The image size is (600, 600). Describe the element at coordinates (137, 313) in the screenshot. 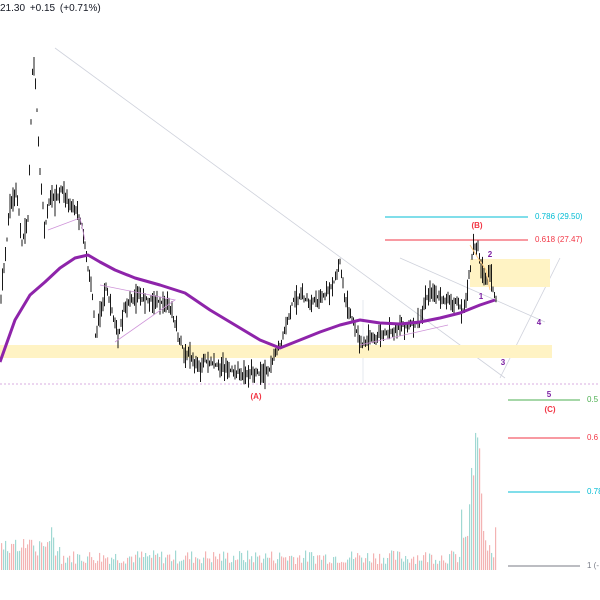

I see `pattern-triangle` at that location.